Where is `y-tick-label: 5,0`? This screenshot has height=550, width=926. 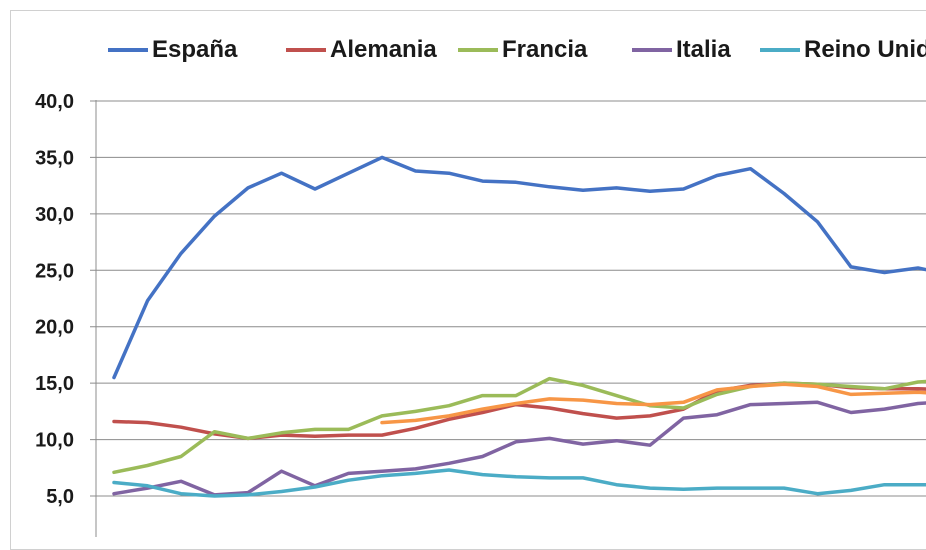
y-tick-label: 5,0 is located at coordinates (60, 497).